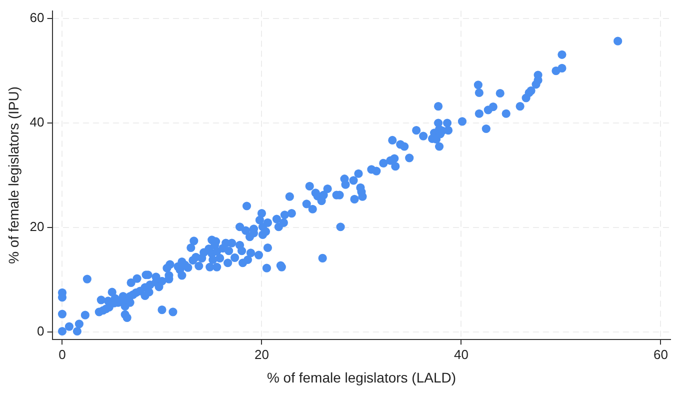 This screenshot has width=675, height=393. I want to click on x-axis-title: % of female legislators (LALD), so click(361, 377).